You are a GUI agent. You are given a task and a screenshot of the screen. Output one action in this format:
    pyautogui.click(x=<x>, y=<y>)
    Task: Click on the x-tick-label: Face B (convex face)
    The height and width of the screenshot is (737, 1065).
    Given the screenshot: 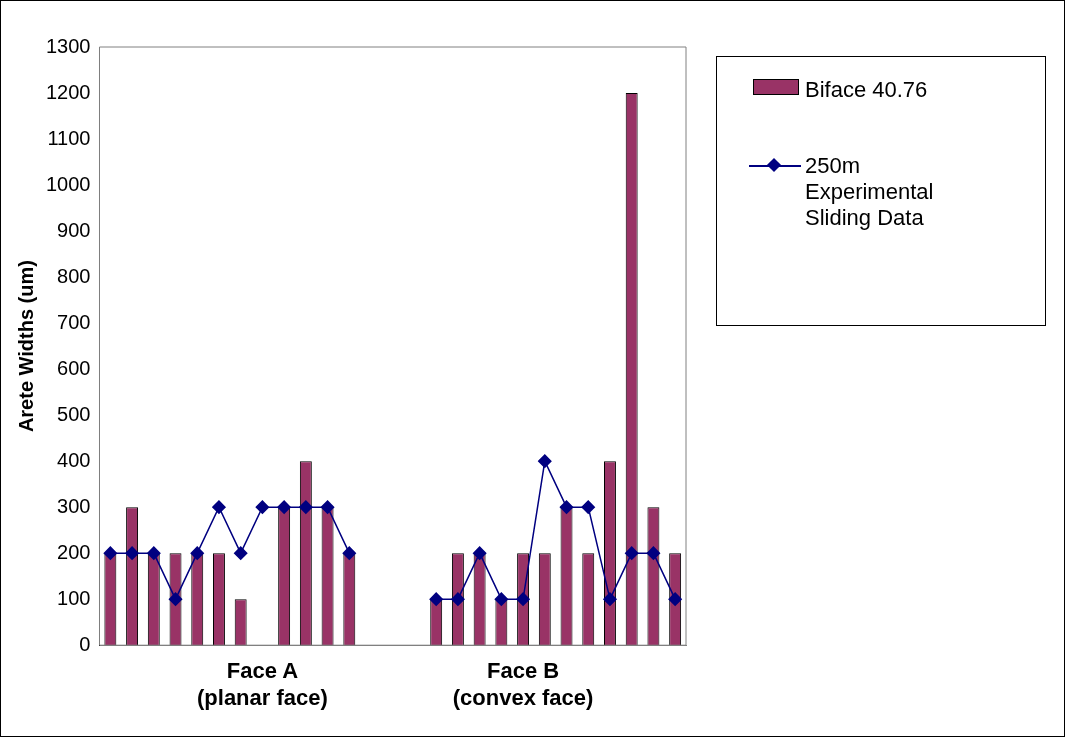 What is the action you would take?
    pyautogui.click(x=523, y=684)
    